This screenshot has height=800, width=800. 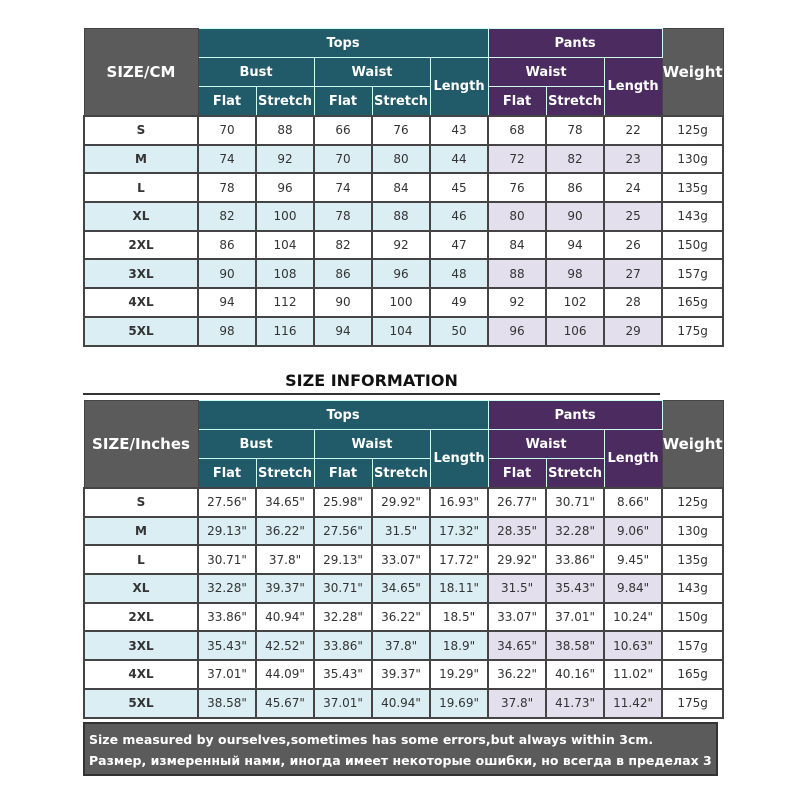 What do you see at coordinates (693, 502) in the screenshot?
I see `value-cell: 125g` at bounding box center [693, 502].